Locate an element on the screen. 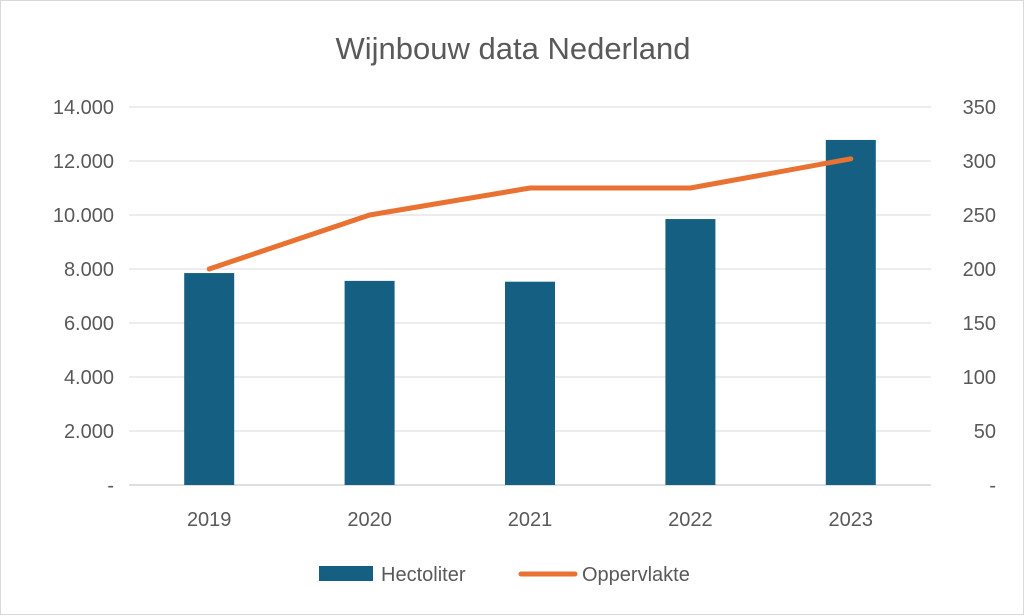  x-tick-label: 2023 is located at coordinates (851, 520).